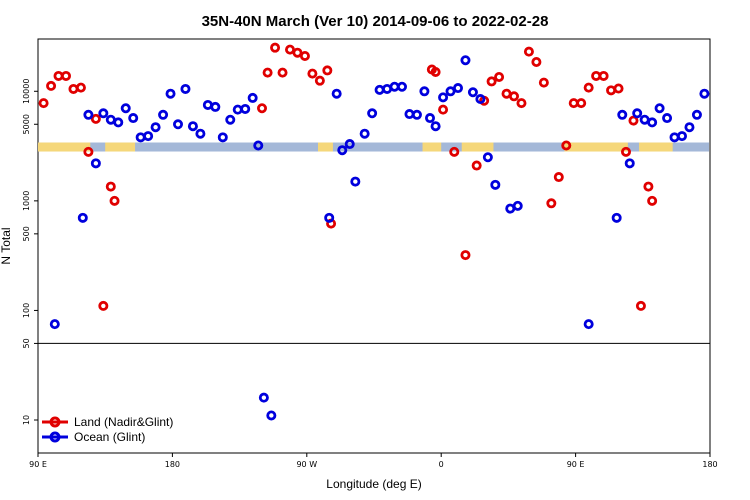 This screenshot has width=750, height=500. What do you see at coordinates (26, 124) in the screenshot?
I see `y-tick-label: 5000` at bounding box center [26, 124].